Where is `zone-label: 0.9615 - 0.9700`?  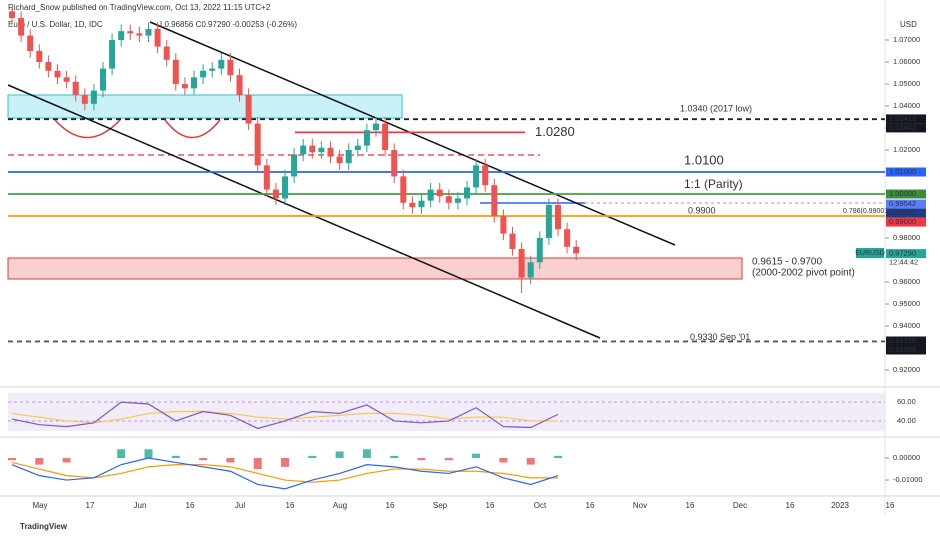 zone-label: 0.9615 - 0.9700 is located at coordinates (787, 262).